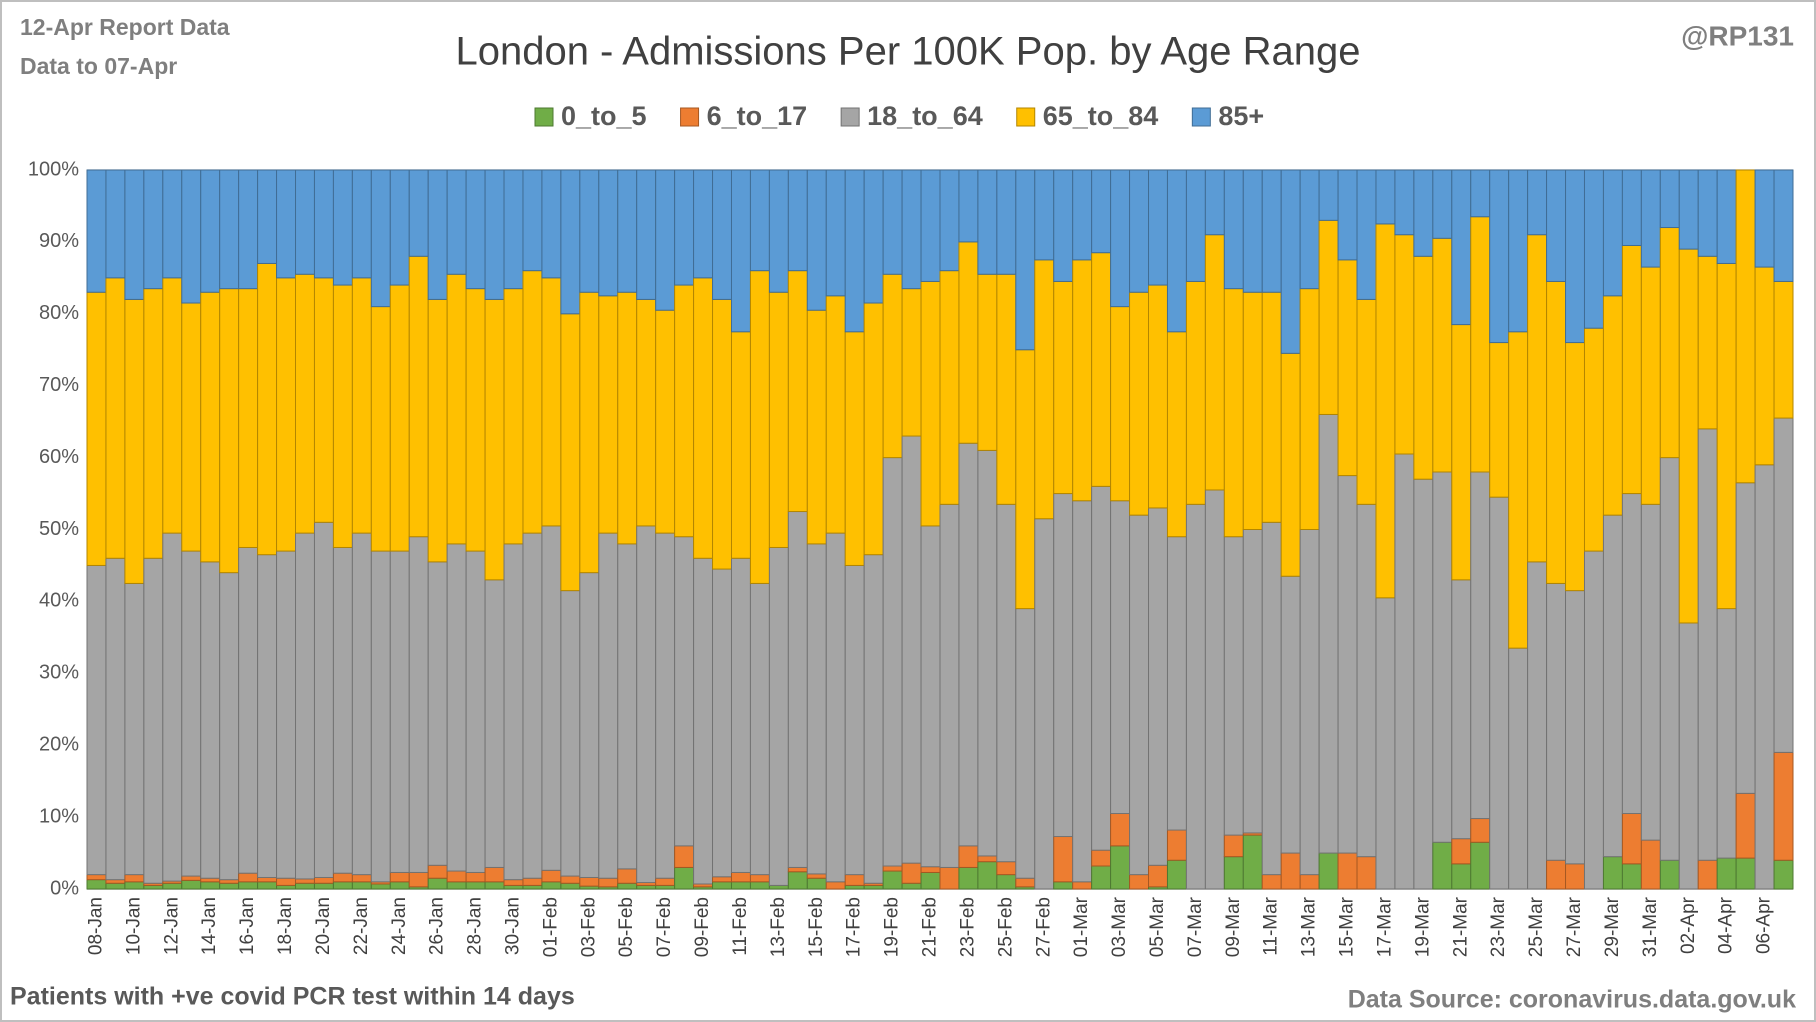  What do you see at coordinates (1650, 926) in the screenshot?
I see `x-tick-label: 31-Mar` at bounding box center [1650, 926].